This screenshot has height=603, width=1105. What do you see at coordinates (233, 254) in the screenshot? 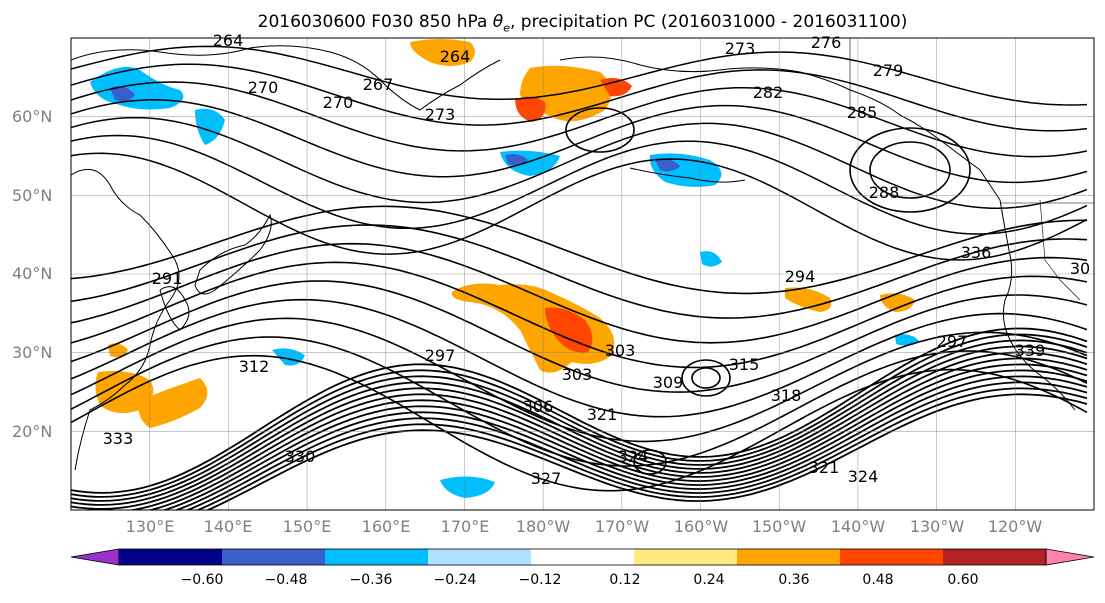
I see `coastline-japan` at bounding box center [233, 254].